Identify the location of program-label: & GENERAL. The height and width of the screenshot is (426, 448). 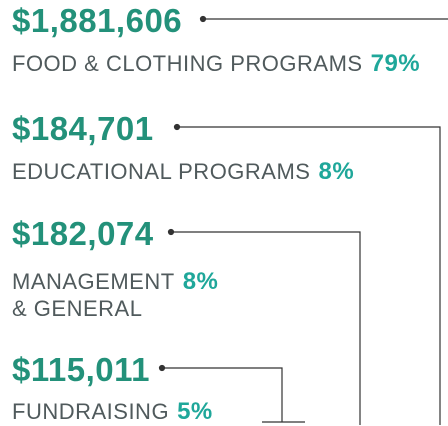
(77, 308).